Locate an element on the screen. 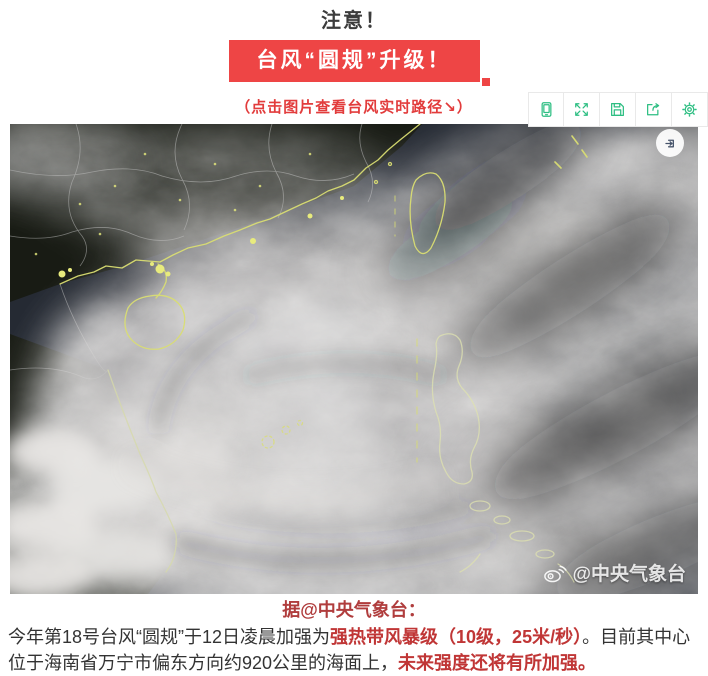 Image resolution: width=708 pixels, height=676 pixels. image-toolbar is located at coordinates (618, 109).